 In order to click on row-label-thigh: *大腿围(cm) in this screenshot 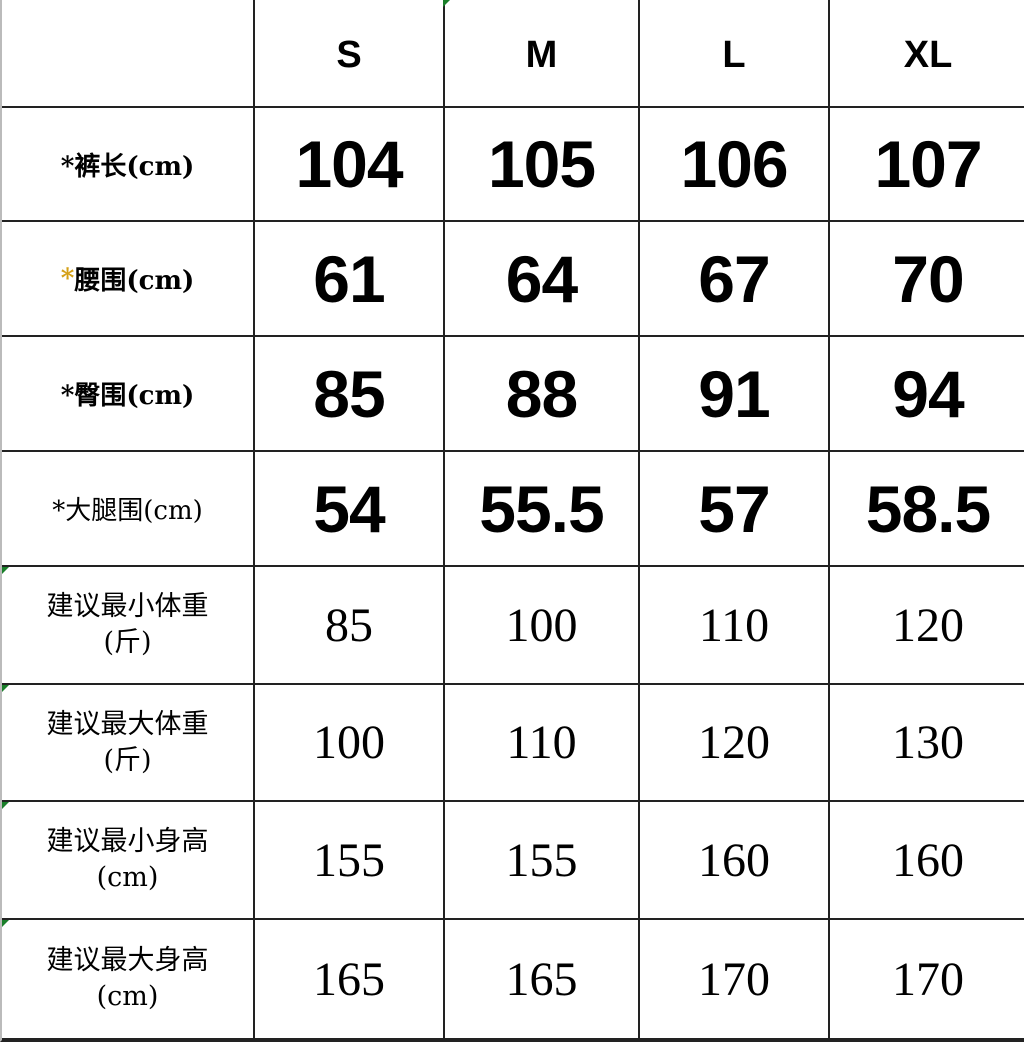, I will do `click(128, 509)`.